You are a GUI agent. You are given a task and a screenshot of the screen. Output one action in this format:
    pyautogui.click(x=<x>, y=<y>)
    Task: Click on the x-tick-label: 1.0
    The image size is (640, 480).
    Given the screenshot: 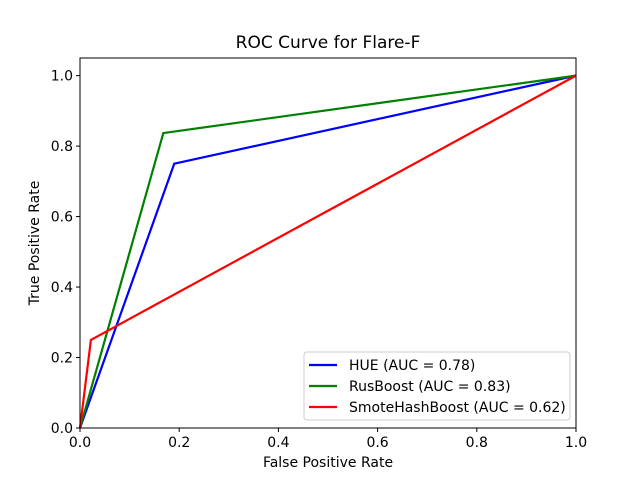 What is the action you would take?
    pyautogui.click(x=576, y=443)
    